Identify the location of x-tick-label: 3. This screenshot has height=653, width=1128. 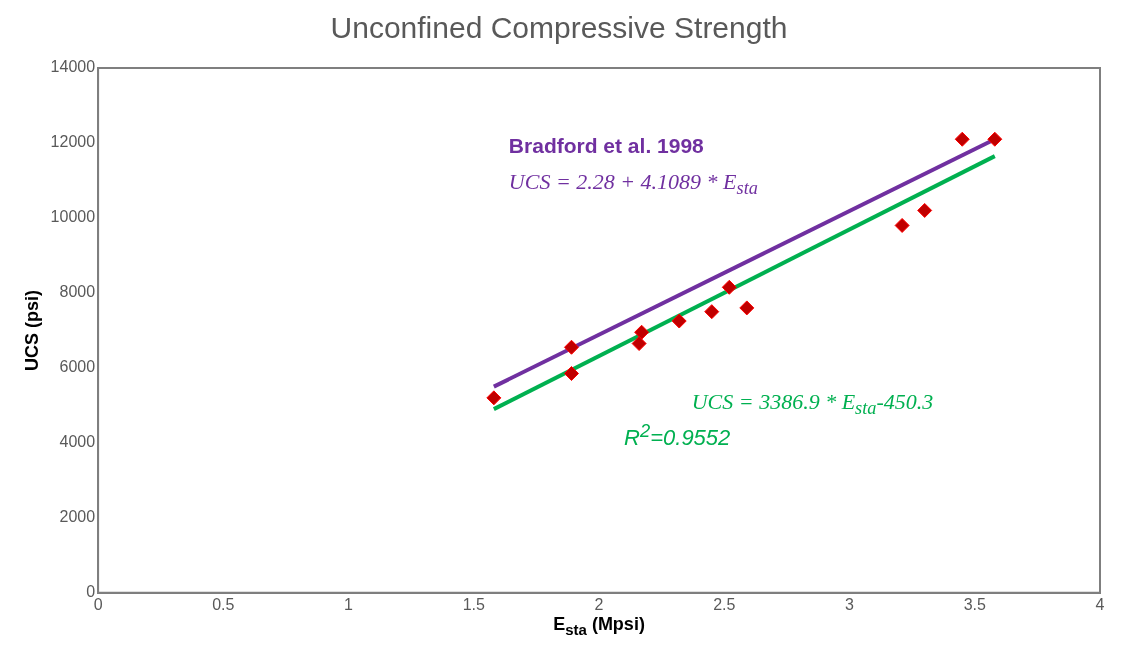
(850, 604).